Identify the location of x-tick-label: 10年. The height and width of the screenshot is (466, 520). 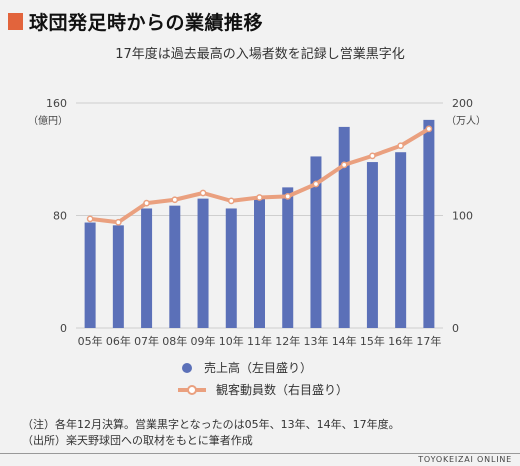
(231, 341).